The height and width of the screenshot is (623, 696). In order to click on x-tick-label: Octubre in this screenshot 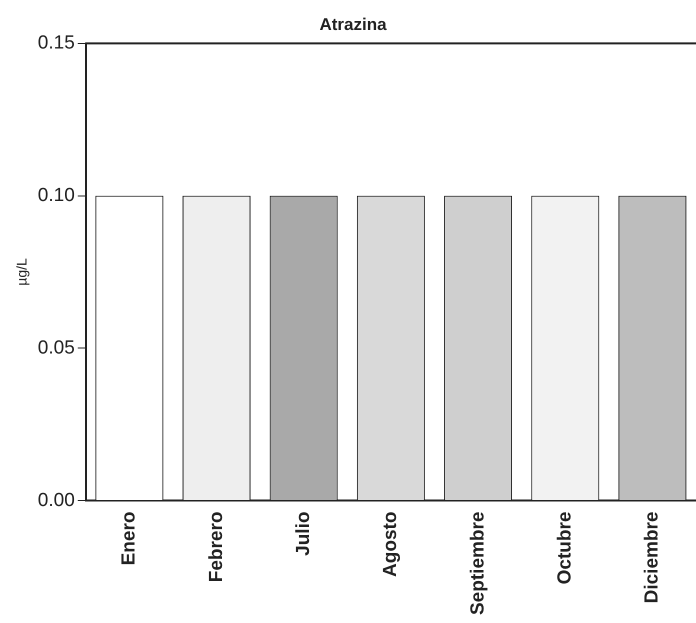, I will do `click(565, 548)`.